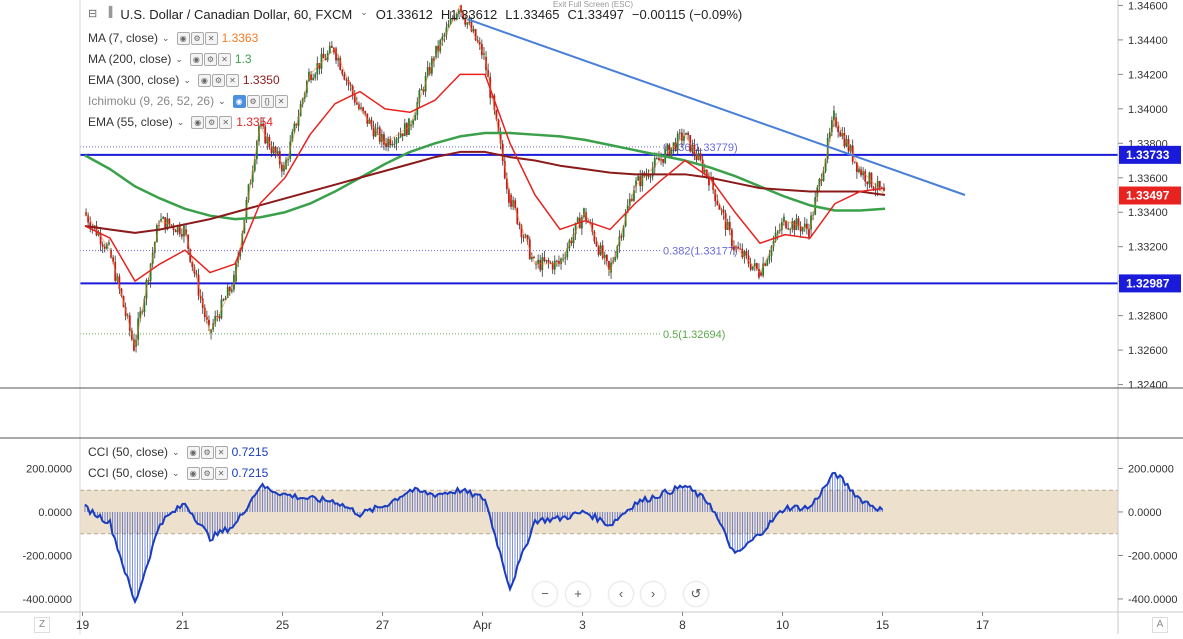 Image resolution: width=1183 pixels, height=639 pixels. I want to click on price-tick-label: 1.34600, so click(1148, 6).